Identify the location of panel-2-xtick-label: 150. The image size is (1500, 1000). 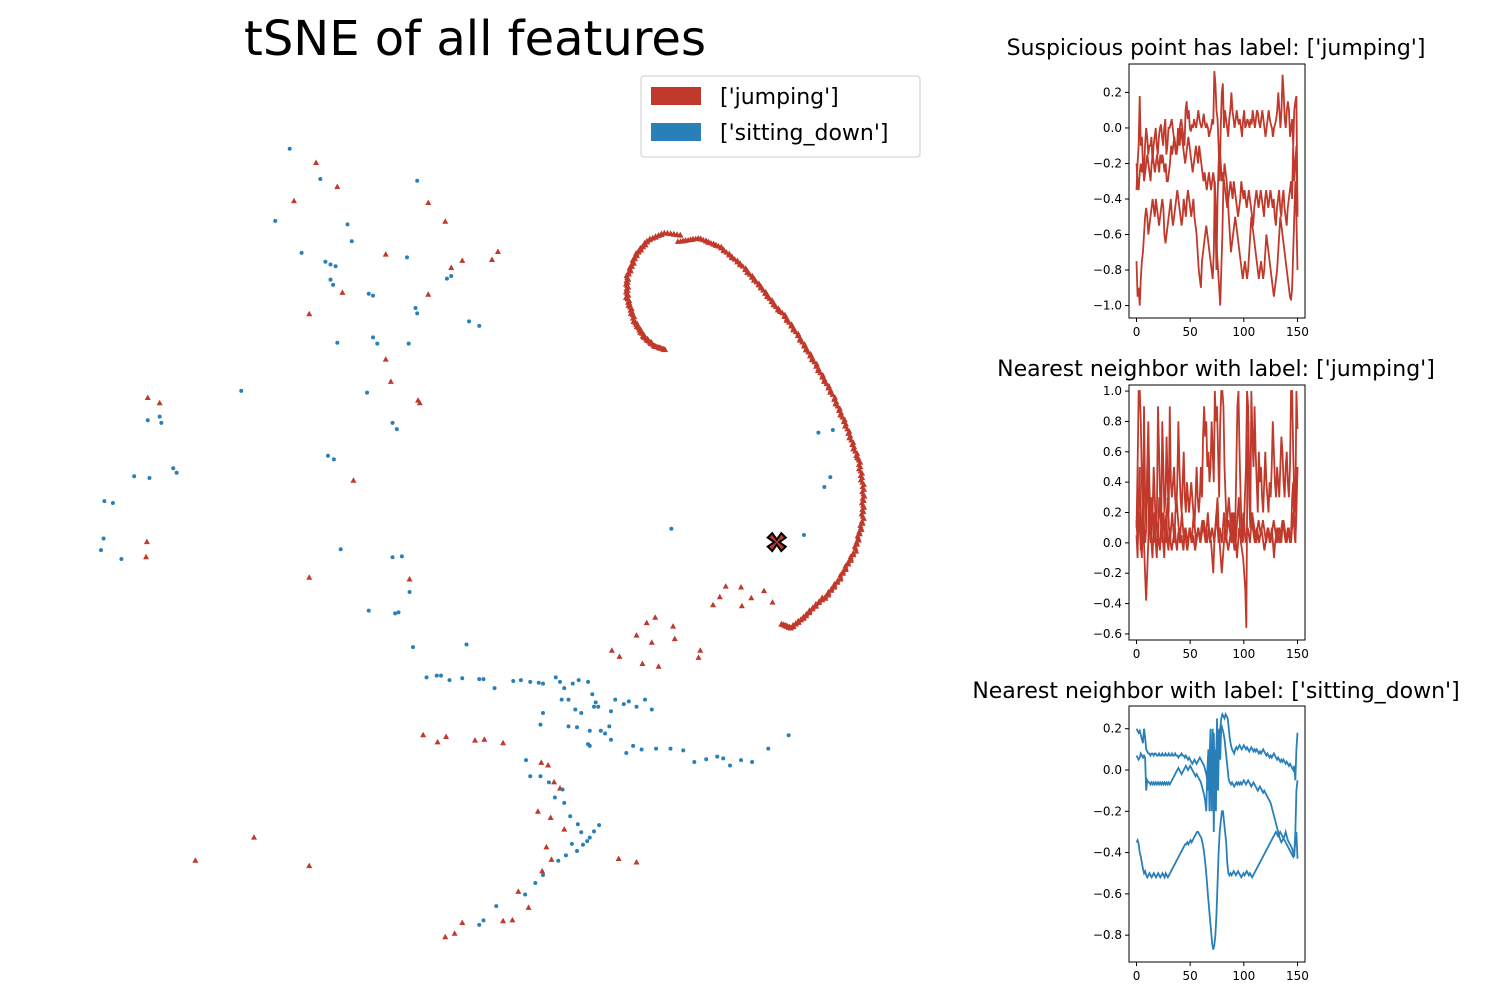
(1297, 654).